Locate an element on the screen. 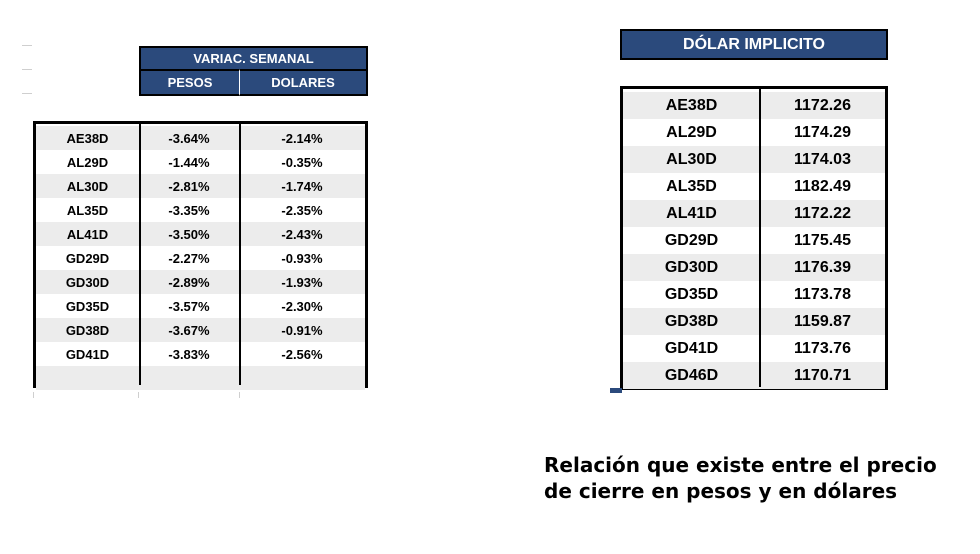 This screenshot has height=554, width=980. dolares-cell: -2.35% is located at coordinates (302, 210).